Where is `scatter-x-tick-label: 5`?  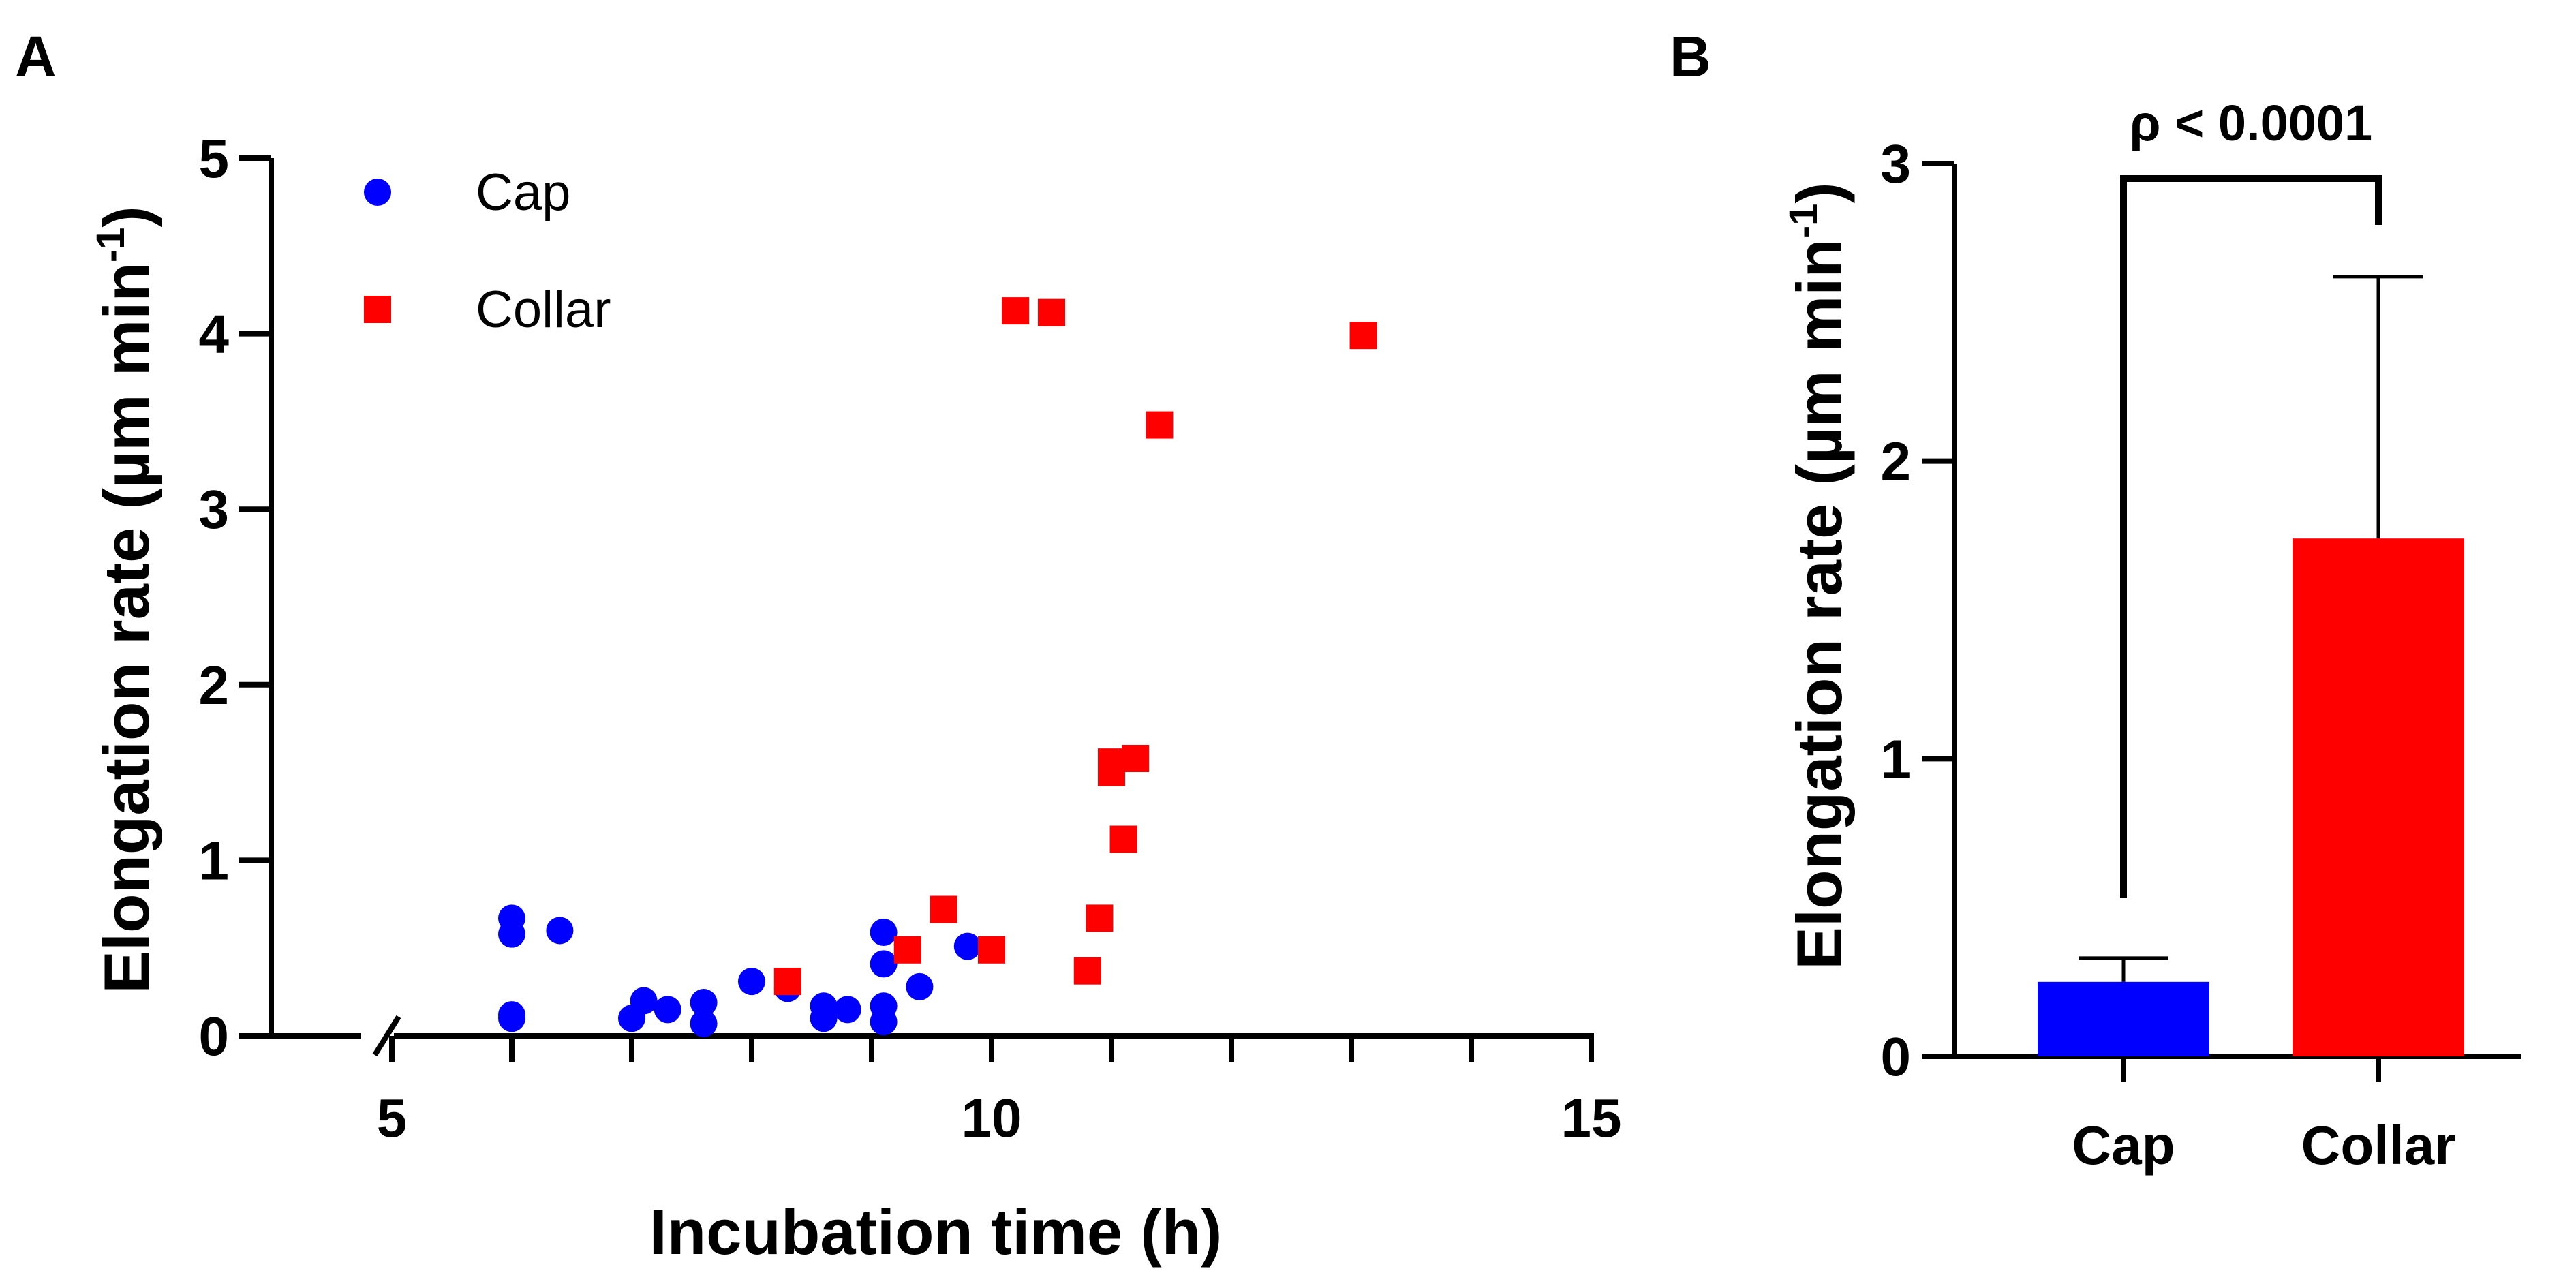
scatter-x-tick-label: 5 is located at coordinates (392, 1118).